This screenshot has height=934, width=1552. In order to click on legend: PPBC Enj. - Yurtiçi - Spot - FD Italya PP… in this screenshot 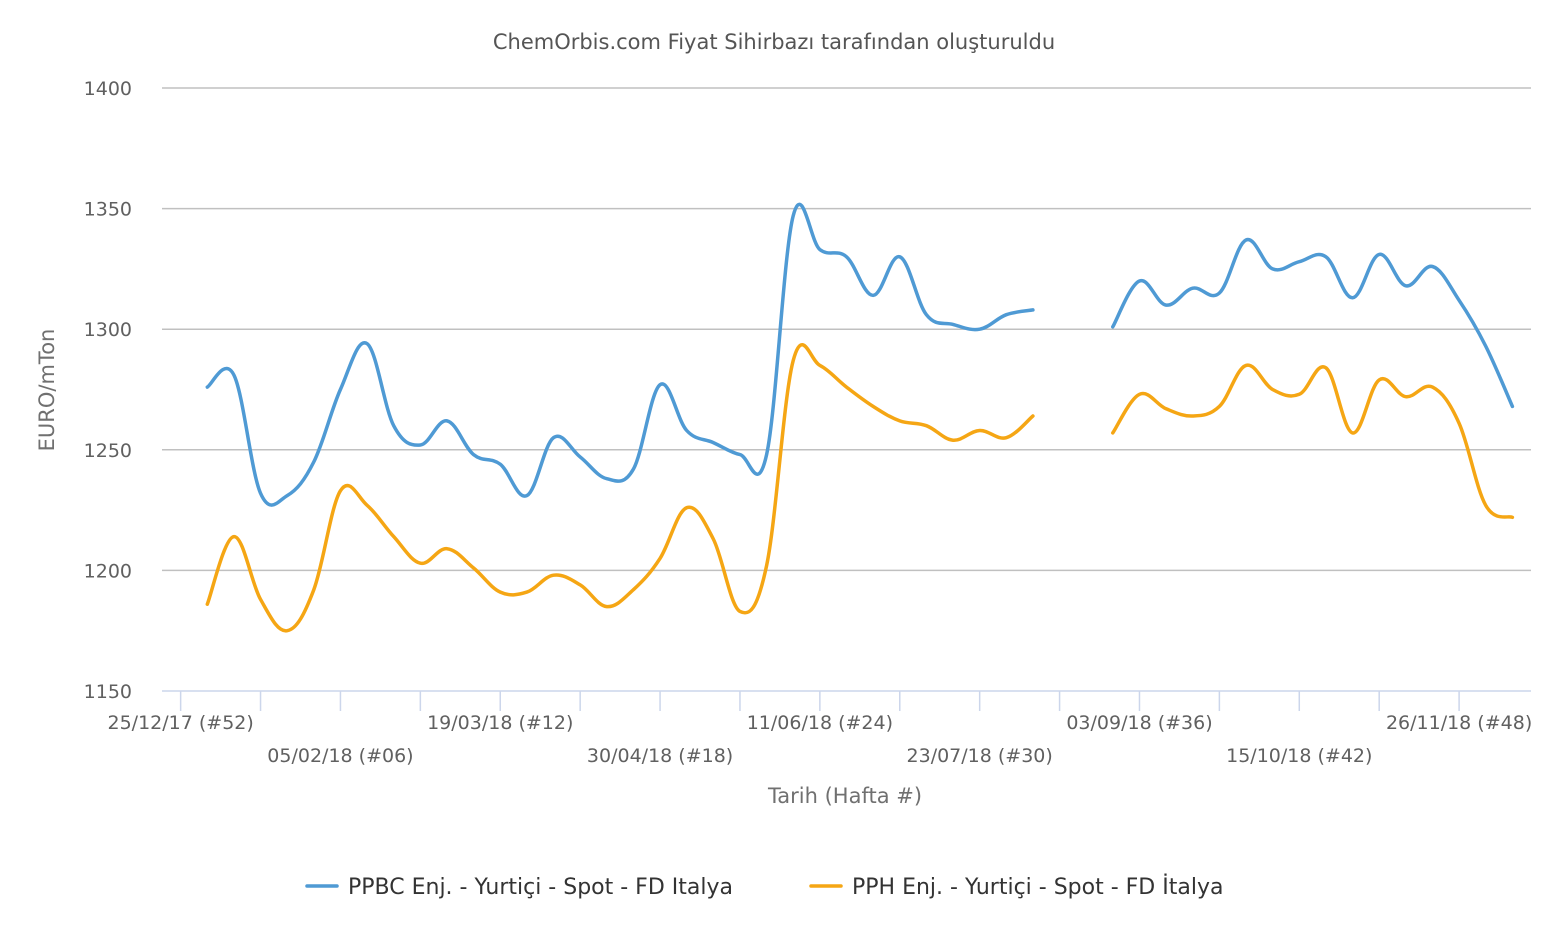, I will do `click(764, 887)`.